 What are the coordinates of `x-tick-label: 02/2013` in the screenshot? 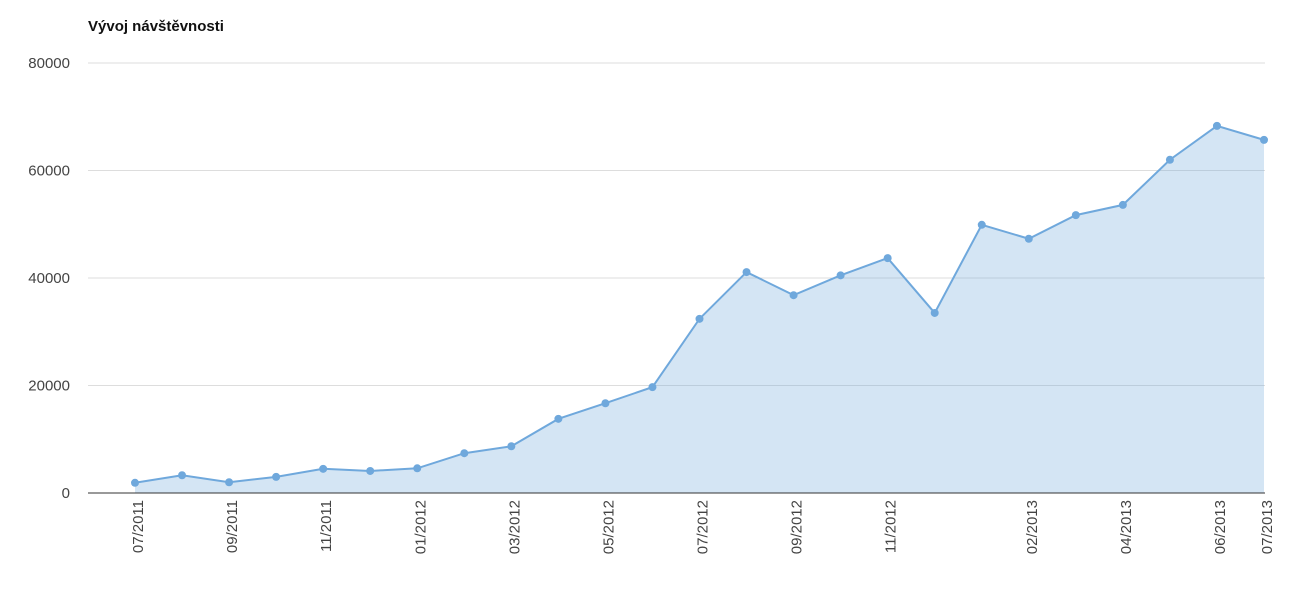 It's located at (1032, 527).